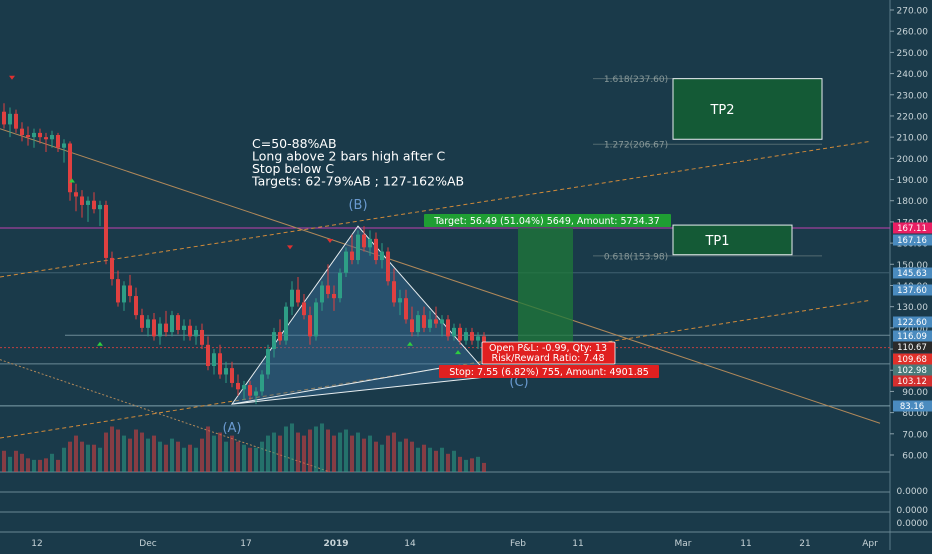 This screenshot has height=554, width=932. Describe the element at coordinates (913, 54) in the screenshot. I see `price-tick-label: 250.00` at that location.